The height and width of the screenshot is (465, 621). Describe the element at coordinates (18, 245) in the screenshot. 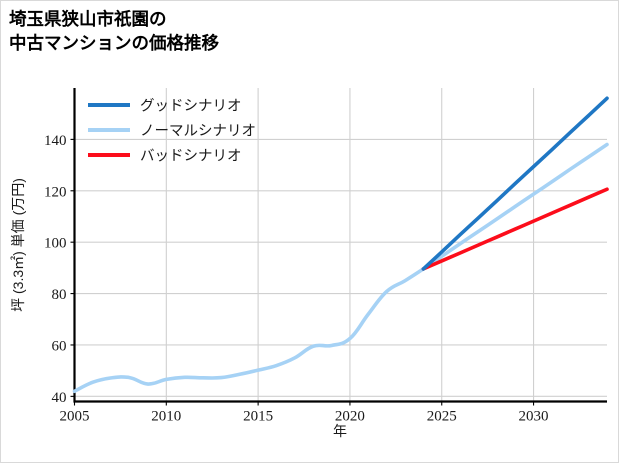

I see `y-axis-title: 坪 (3.3㎡) 単価 (万円)` at that location.